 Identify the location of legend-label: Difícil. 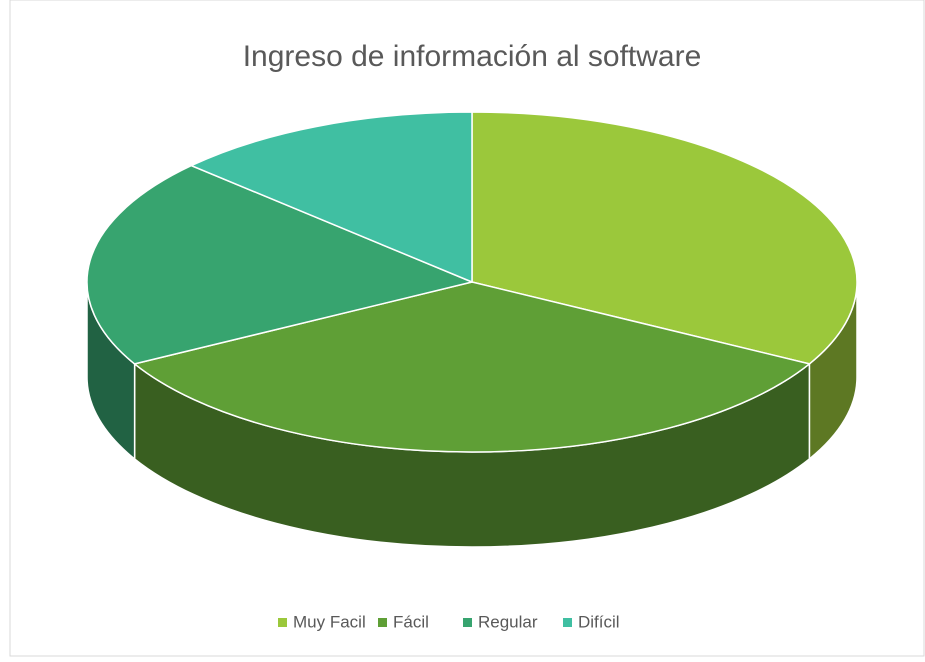
(599, 621).